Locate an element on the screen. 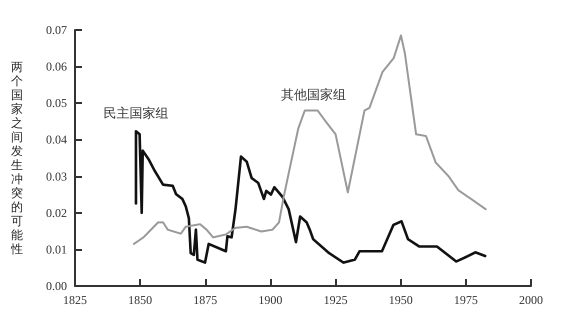  x-tick-label: 1950 is located at coordinates (400, 300).